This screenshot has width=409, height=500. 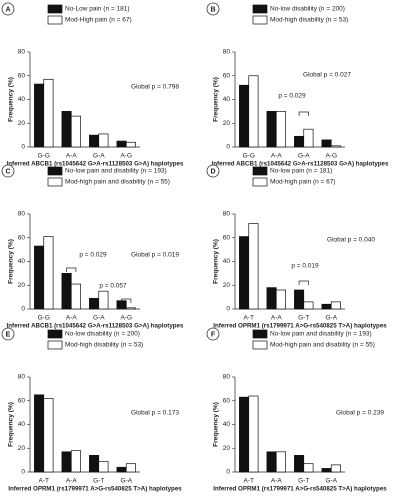 I want to click on annotation: p = 0.019, so click(x=305, y=266).